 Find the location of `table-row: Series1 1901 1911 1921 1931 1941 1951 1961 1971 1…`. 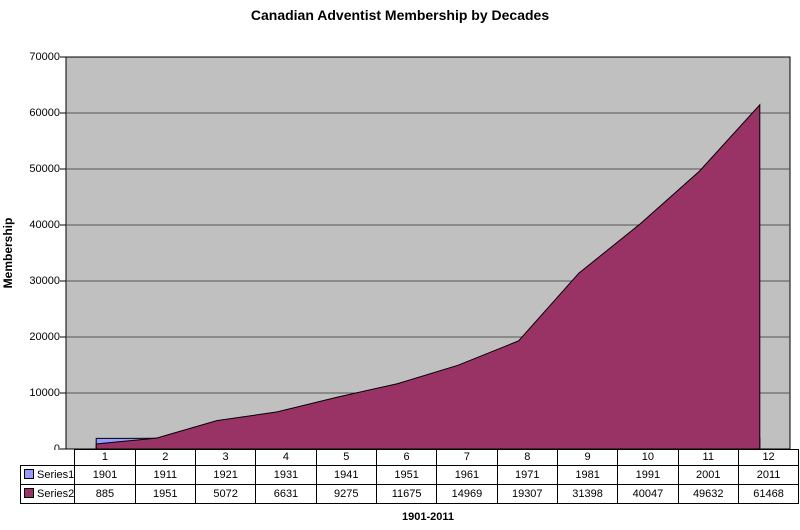

table-row: Series1 1901 1911 1921 1931 1941 1951 1961 1971 1… is located at coordinates (409, 475).